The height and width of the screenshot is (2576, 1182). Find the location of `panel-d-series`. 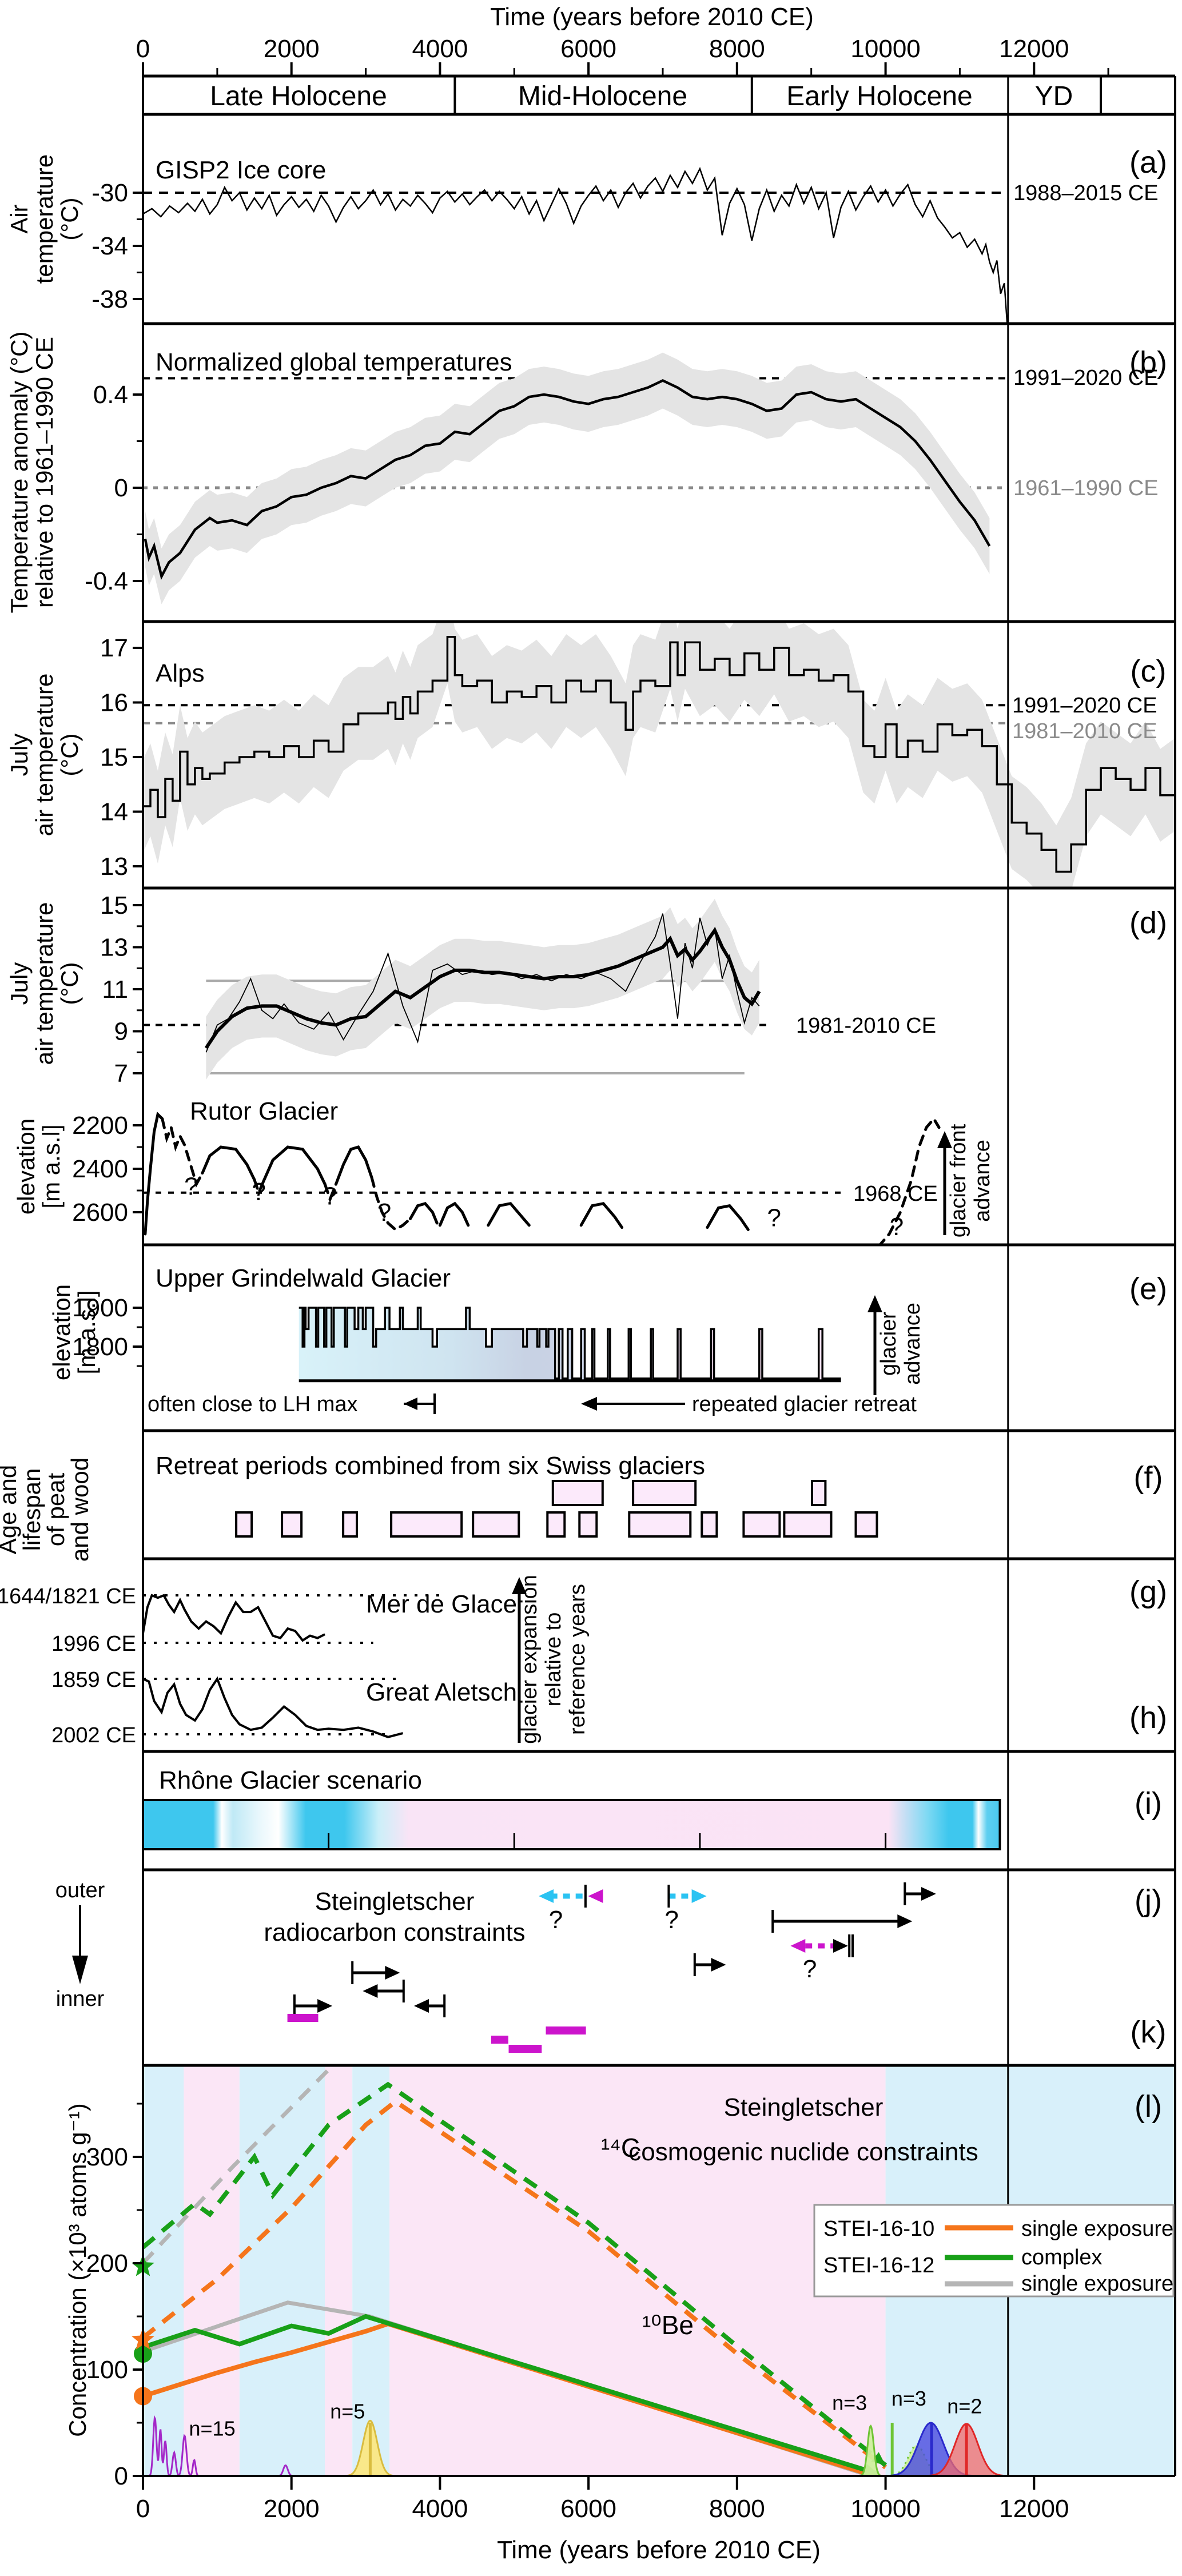

panel-d-series is located at coordinates (482, 989).